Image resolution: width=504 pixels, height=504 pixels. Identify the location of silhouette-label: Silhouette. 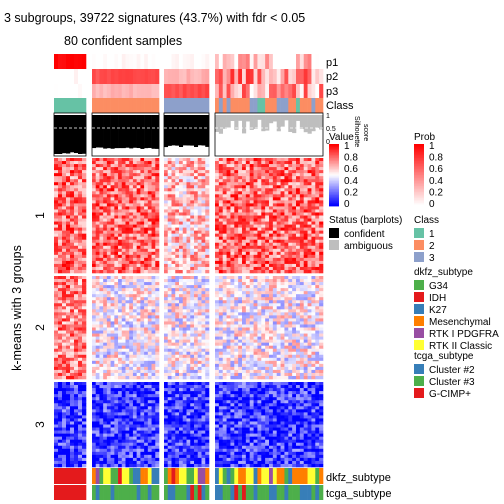
(356, 131).